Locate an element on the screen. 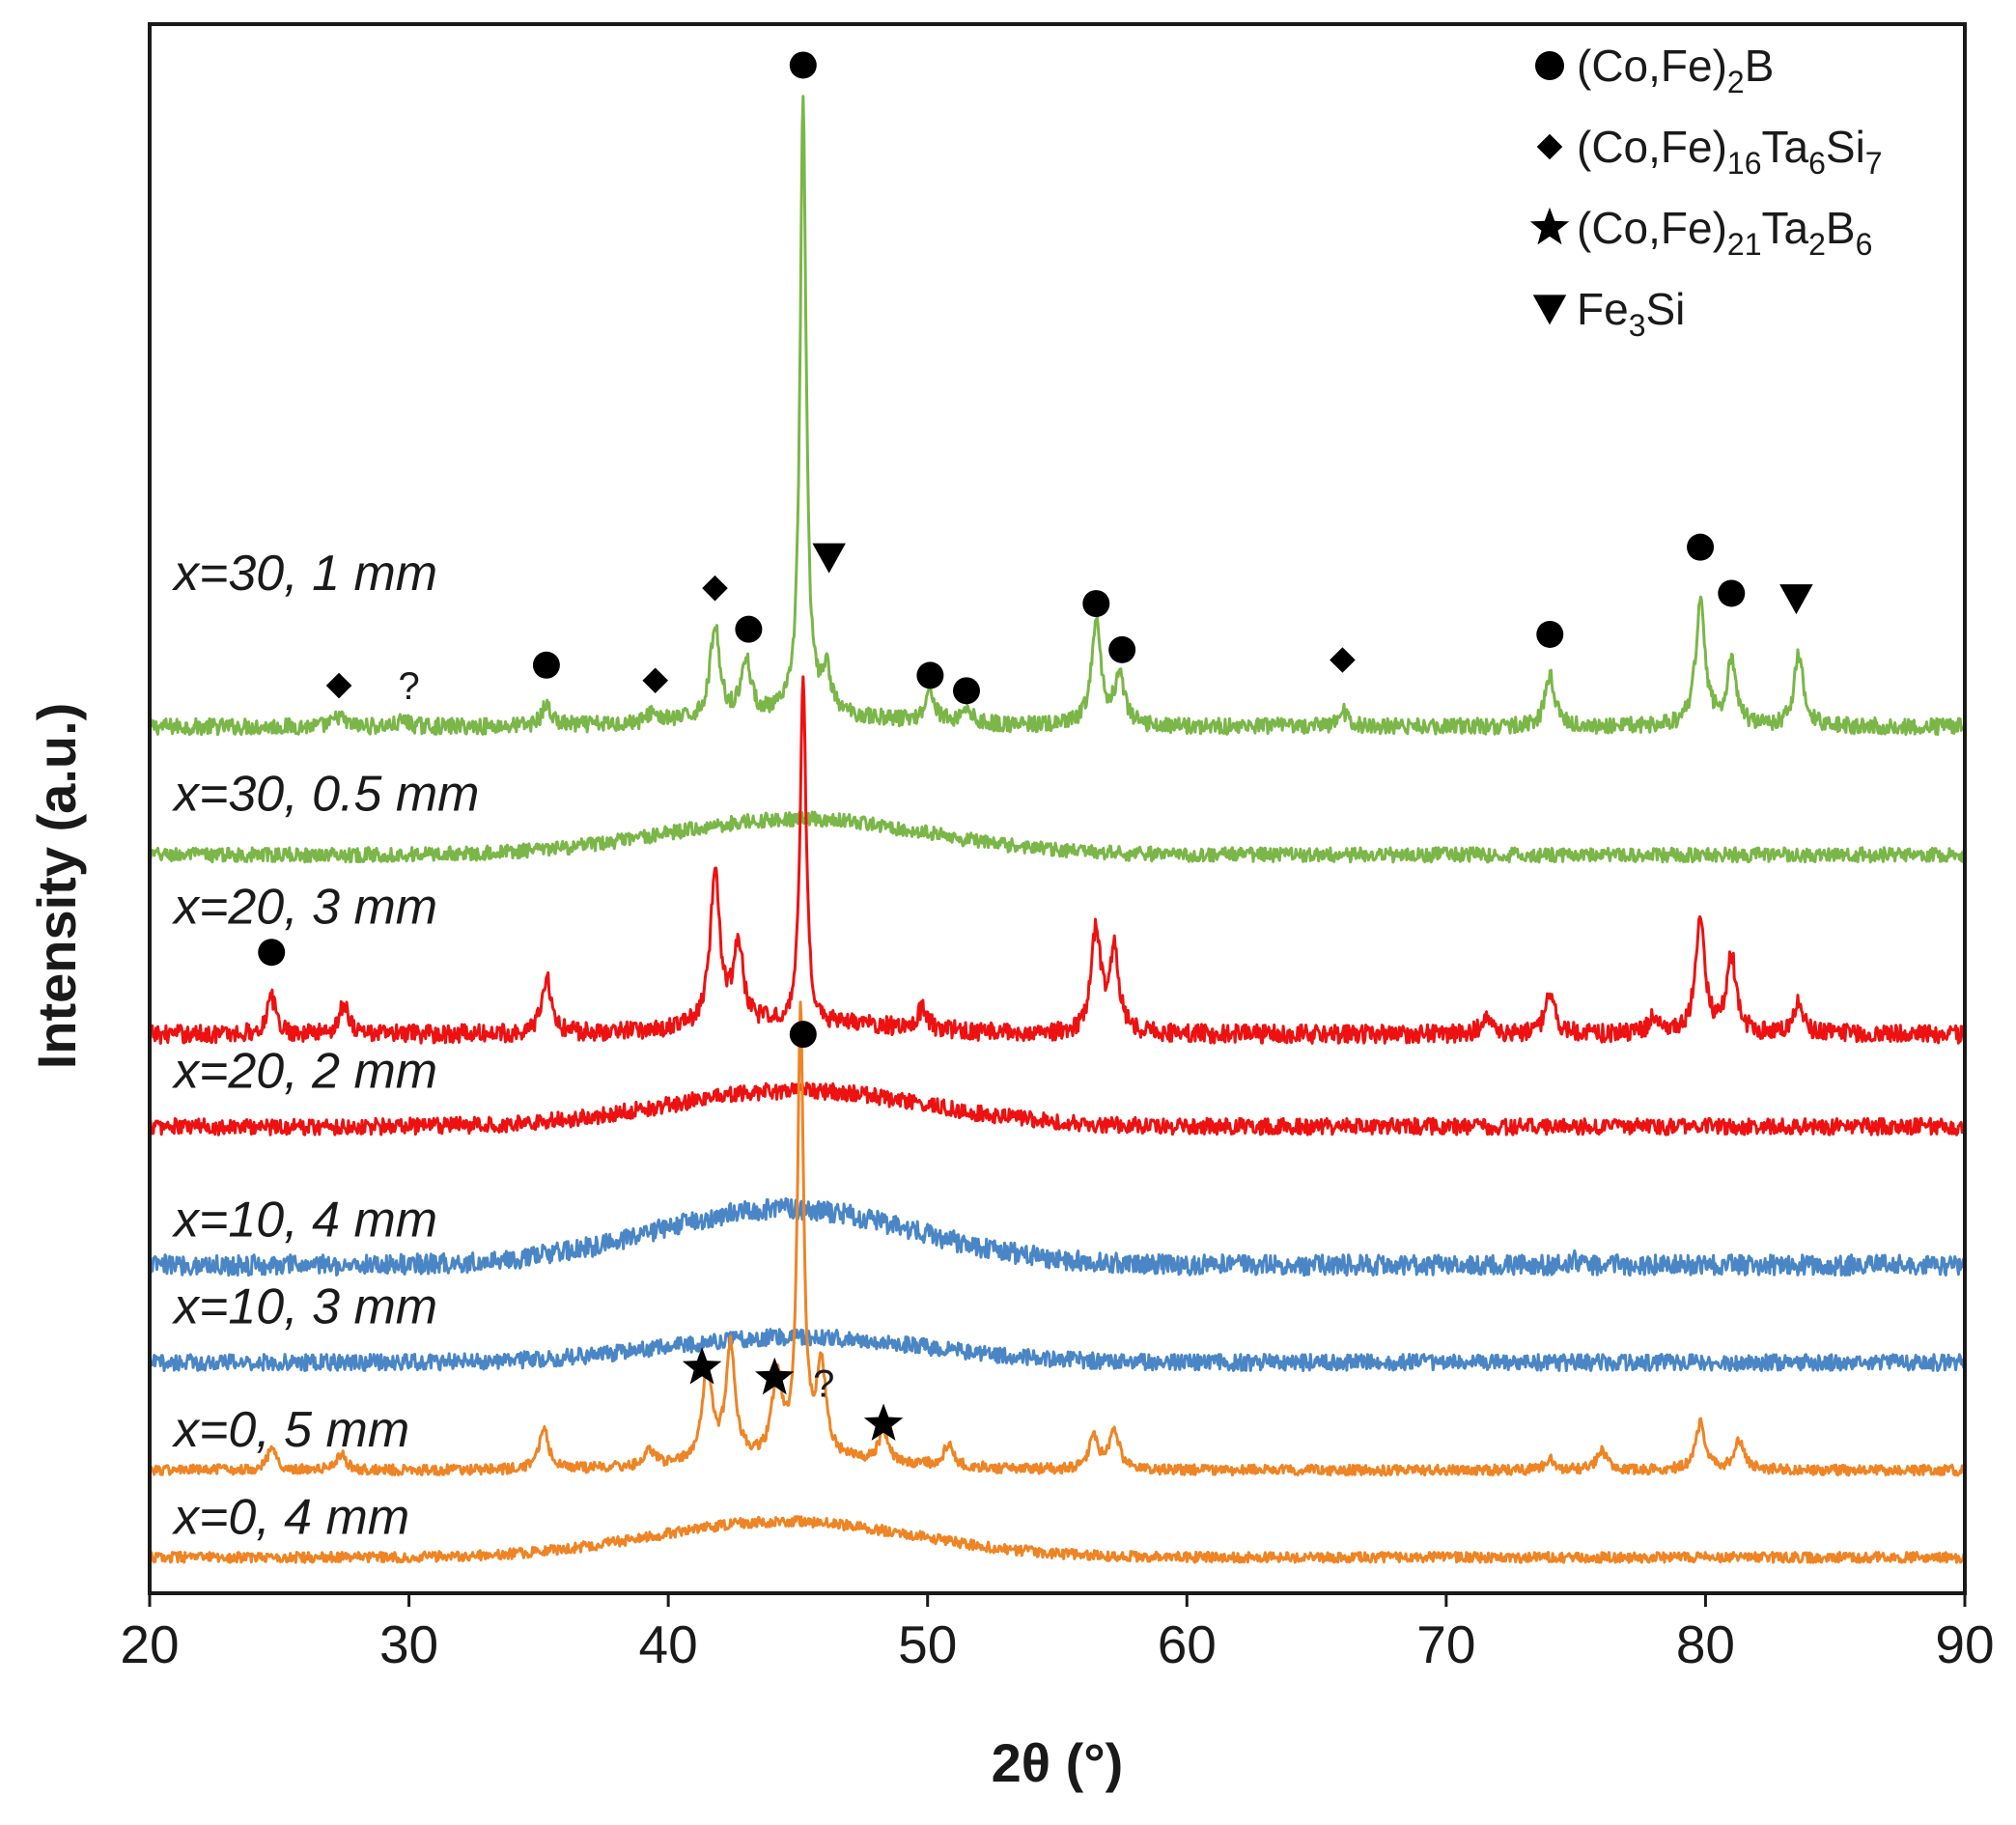  star-legend-icon is located at coordinates (1550, 226).